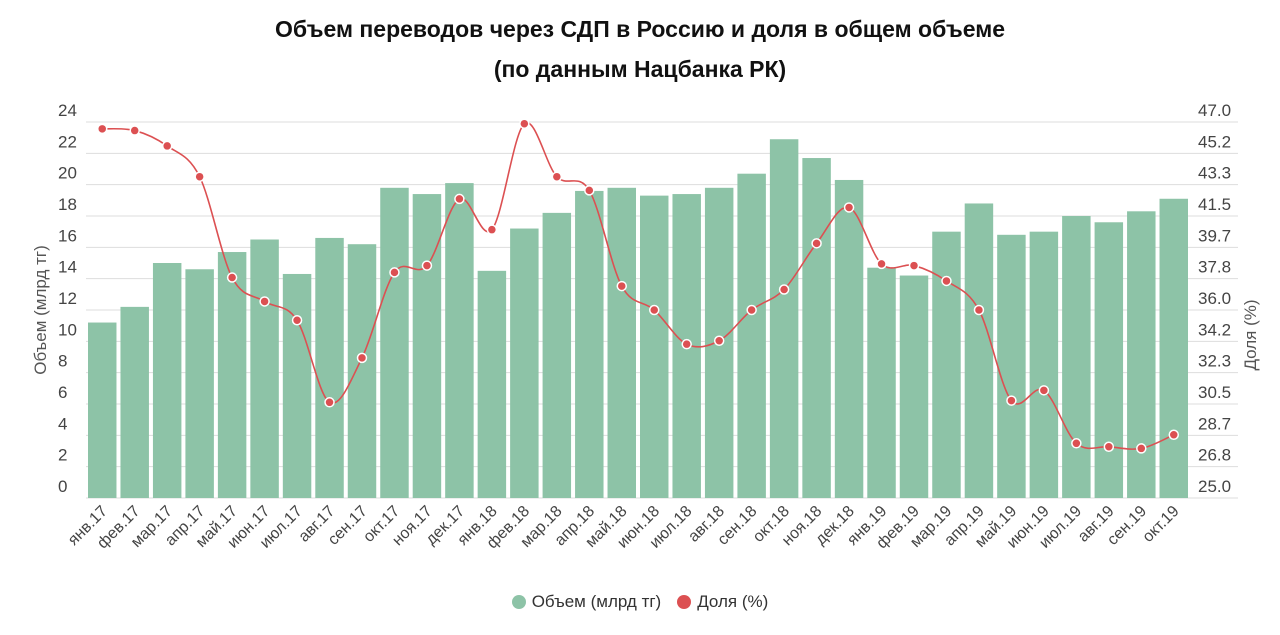 This screenshot has width=1280, height=635. Describe the element at coordinates (1214, 455) in the screenshot. I see `y2-tick-label: 26.8` at that location.